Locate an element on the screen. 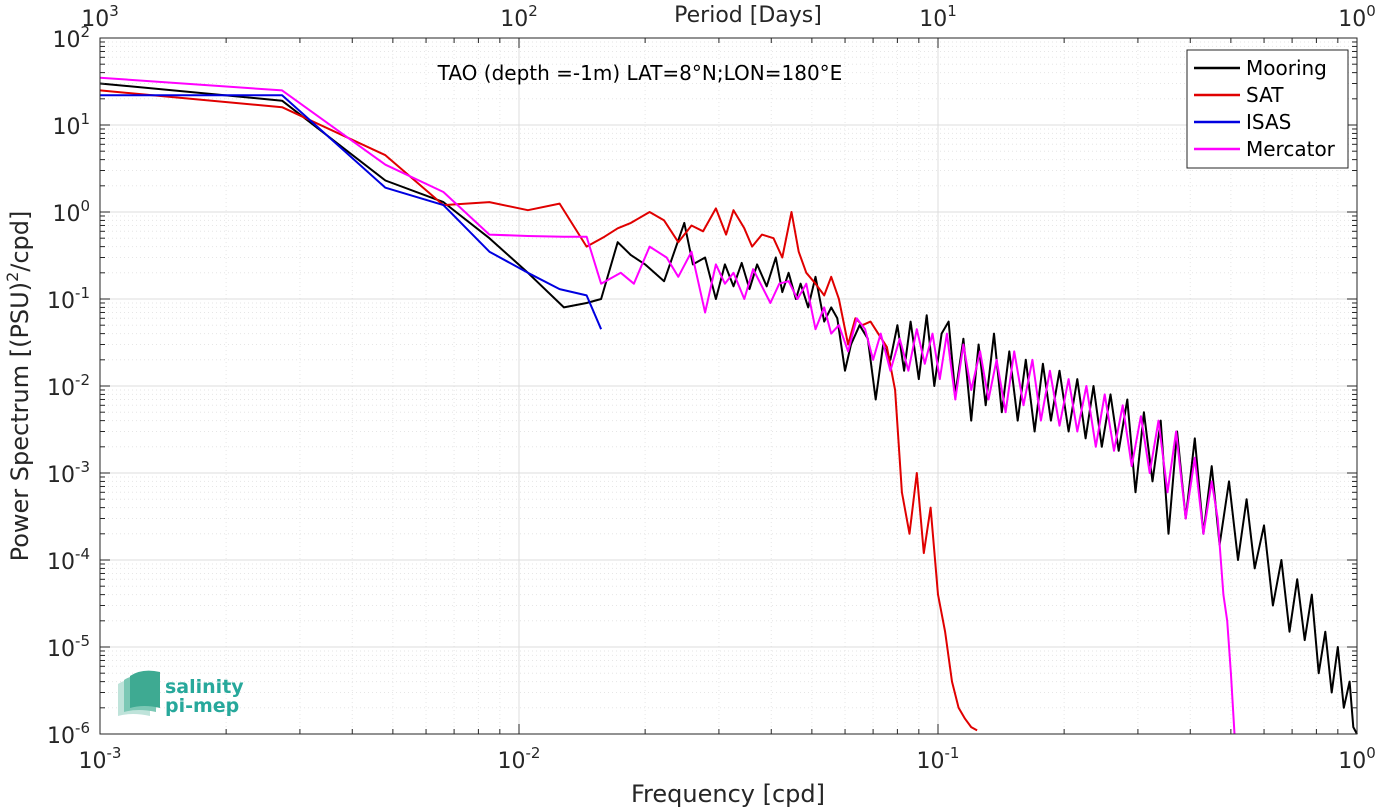 The width and height of the screenshot is (1383, 809). logo-line1: salinity is located at coordinates (204, 687).